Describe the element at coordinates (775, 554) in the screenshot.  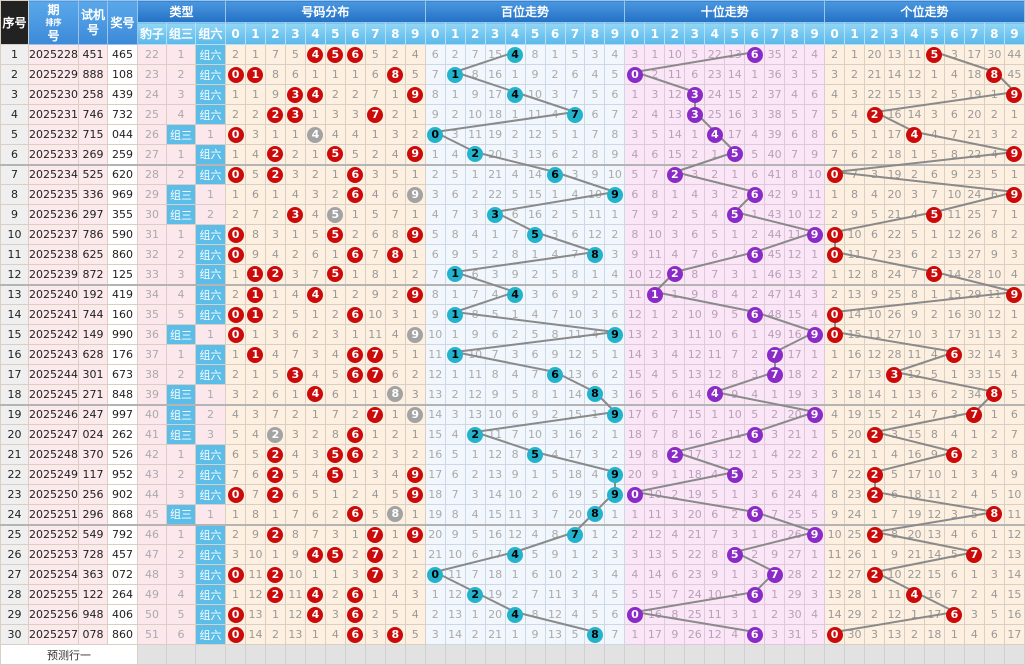
I see `tens-cell: 9` at that location.